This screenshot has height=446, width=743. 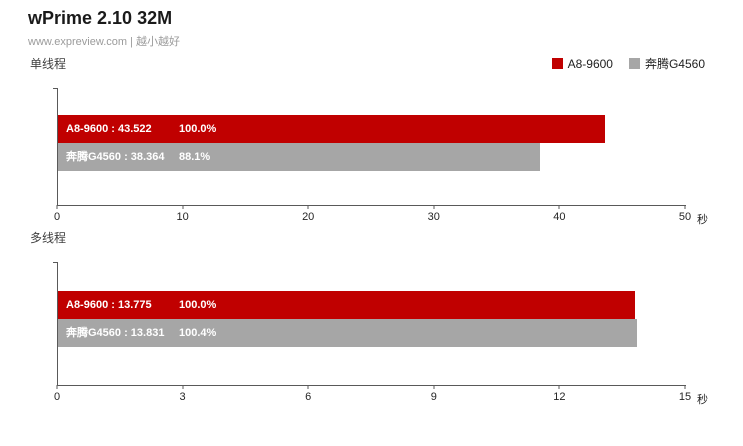 I want to click on legend: A8-9600 奔腾G4560, so click(x=628, y=63).